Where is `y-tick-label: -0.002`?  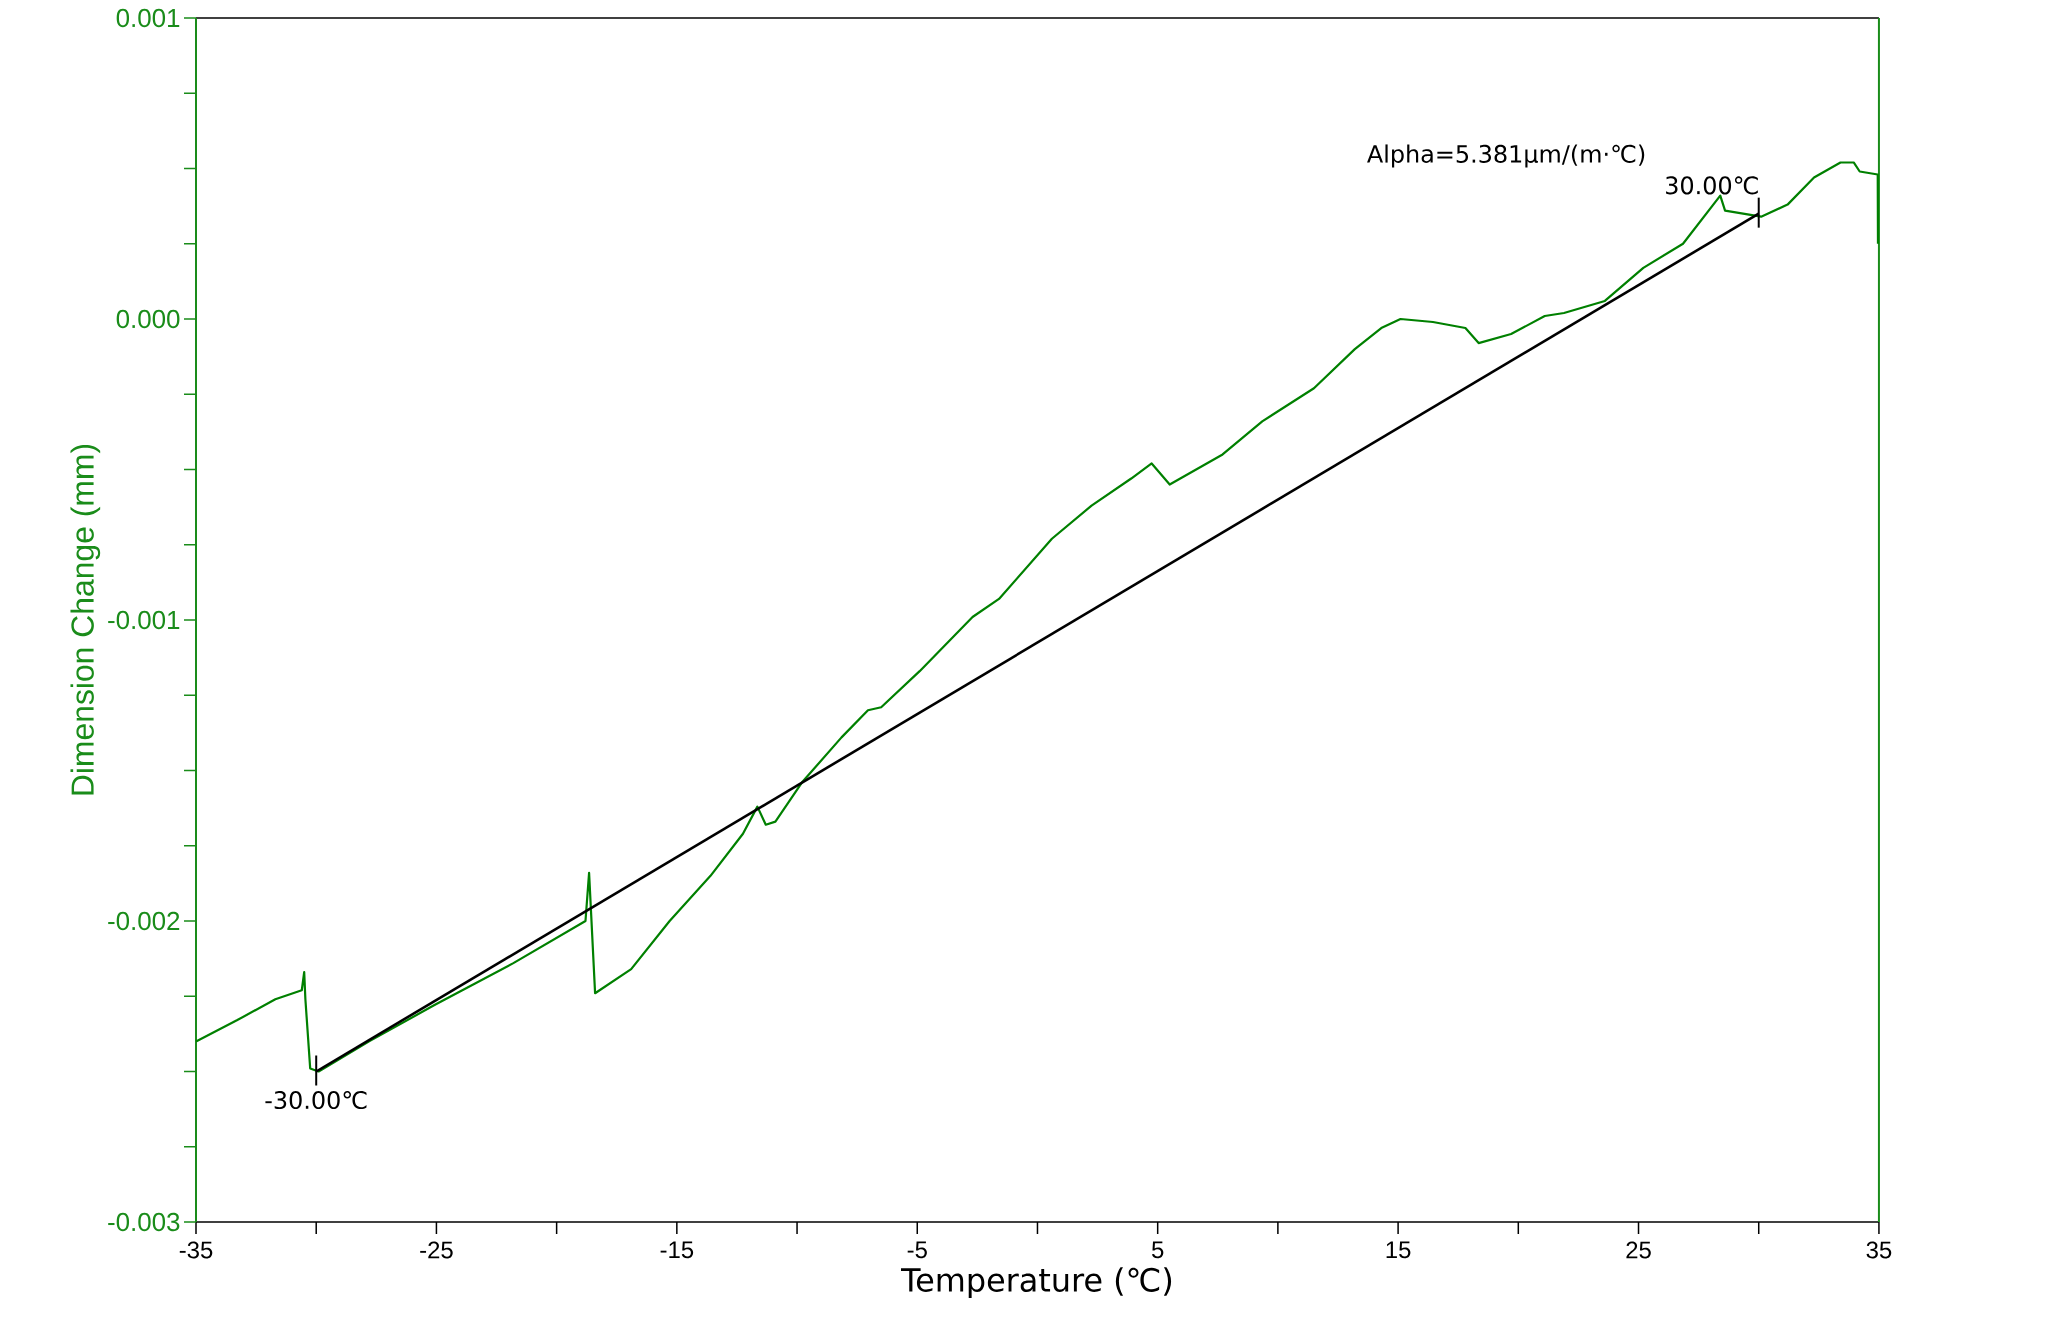 y-tick-label: -0.002 is located at coordinates (144, 921).